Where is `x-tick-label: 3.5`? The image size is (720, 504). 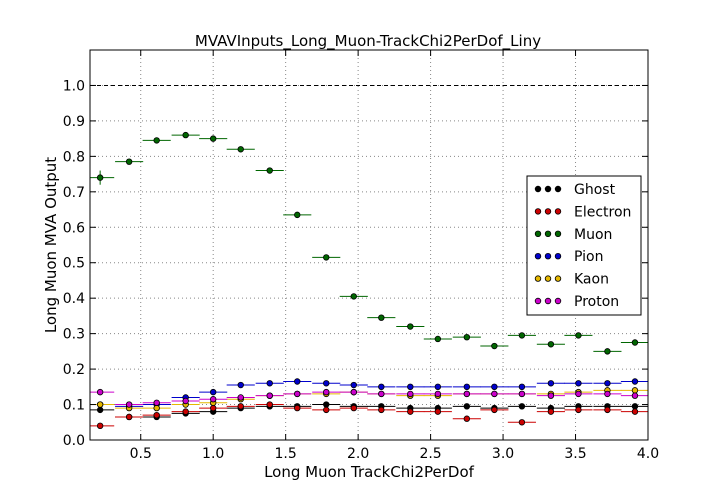 x-tick-label: 3.5 is located at coordinates (575, 454).